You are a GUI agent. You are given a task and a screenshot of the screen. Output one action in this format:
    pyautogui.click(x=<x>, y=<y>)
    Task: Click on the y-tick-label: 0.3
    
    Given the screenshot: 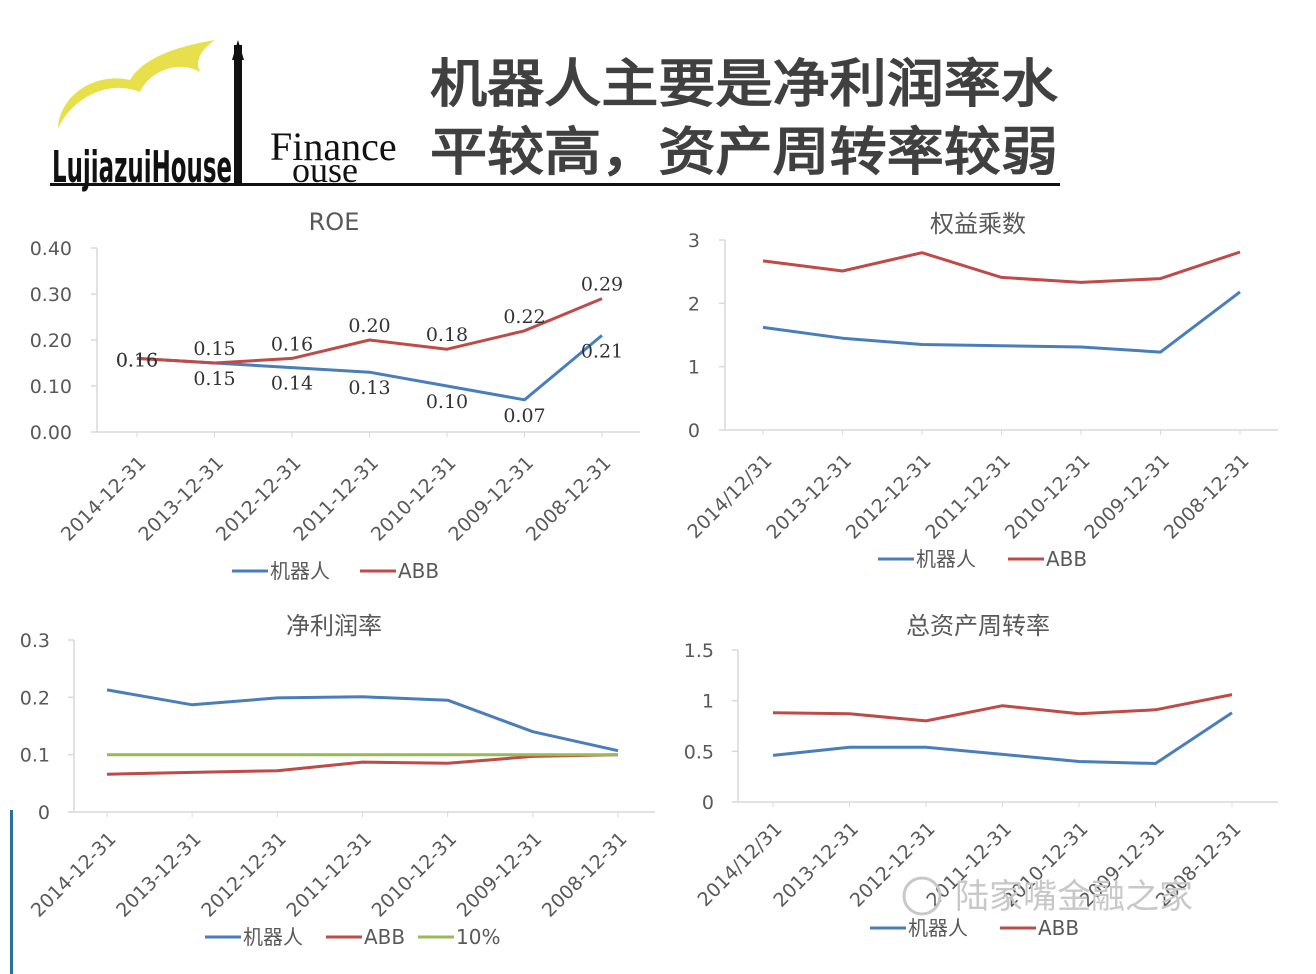 What is the action you would take?
    pyautogui.click(x=35, y=641)
    